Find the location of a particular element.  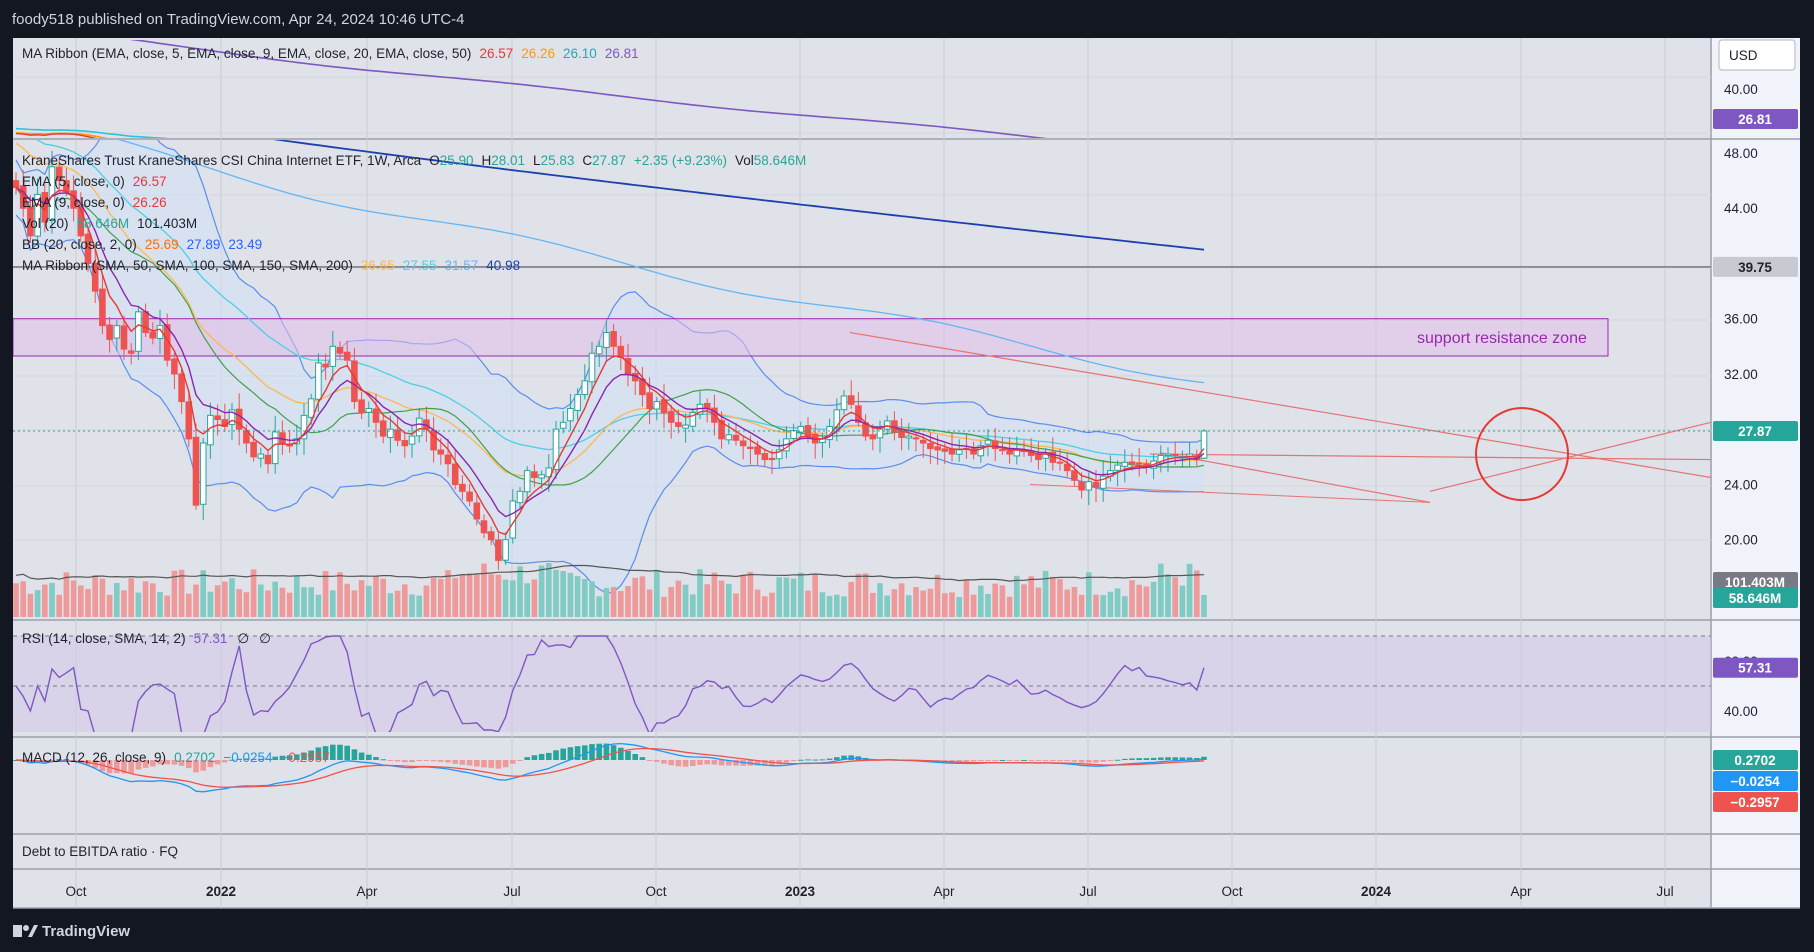

x-axis-tick: 2023 is located at coordinates (800, 891).